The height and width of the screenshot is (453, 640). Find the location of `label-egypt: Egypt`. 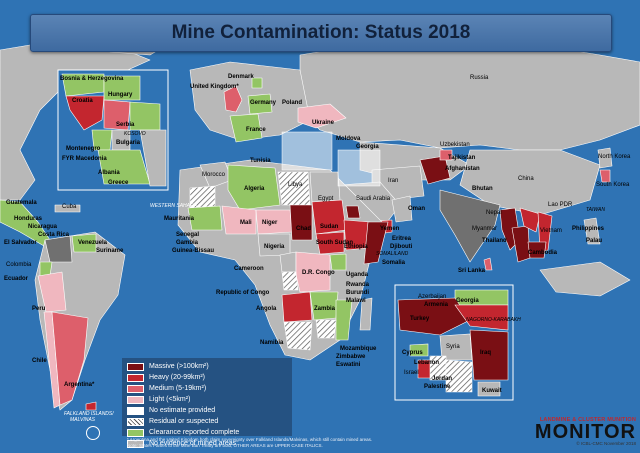

label-egypt: Egypt is located at coordinates (326, 199).